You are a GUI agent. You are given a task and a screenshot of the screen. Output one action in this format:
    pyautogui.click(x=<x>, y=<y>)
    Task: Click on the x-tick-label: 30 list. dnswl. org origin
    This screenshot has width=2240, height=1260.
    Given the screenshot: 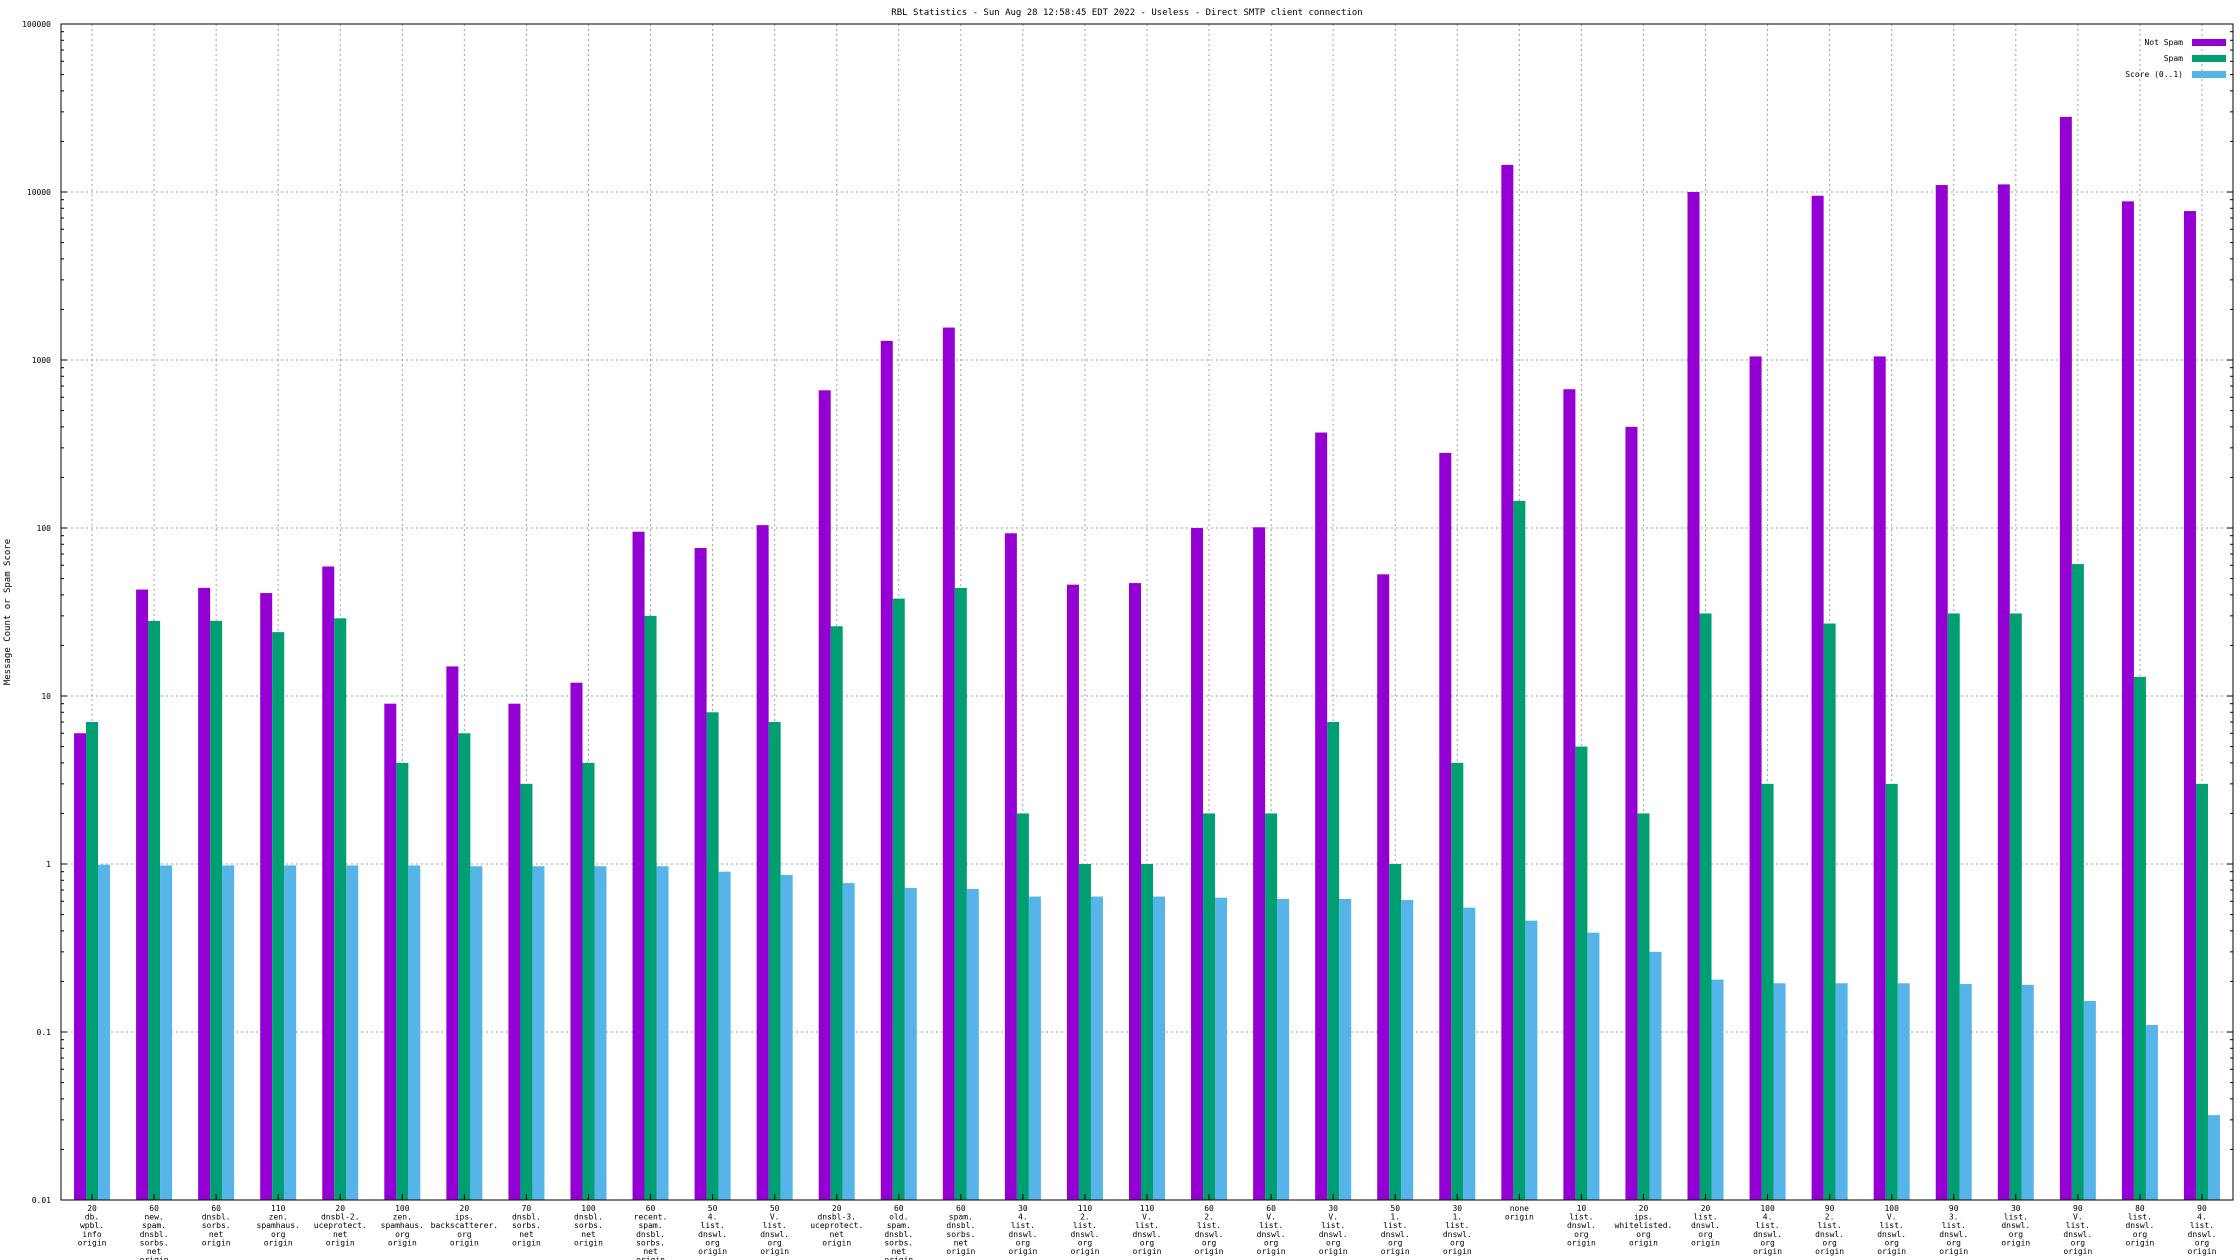 What is the action you would take?
    pyautogui.click(x=2015, y=1225)
    